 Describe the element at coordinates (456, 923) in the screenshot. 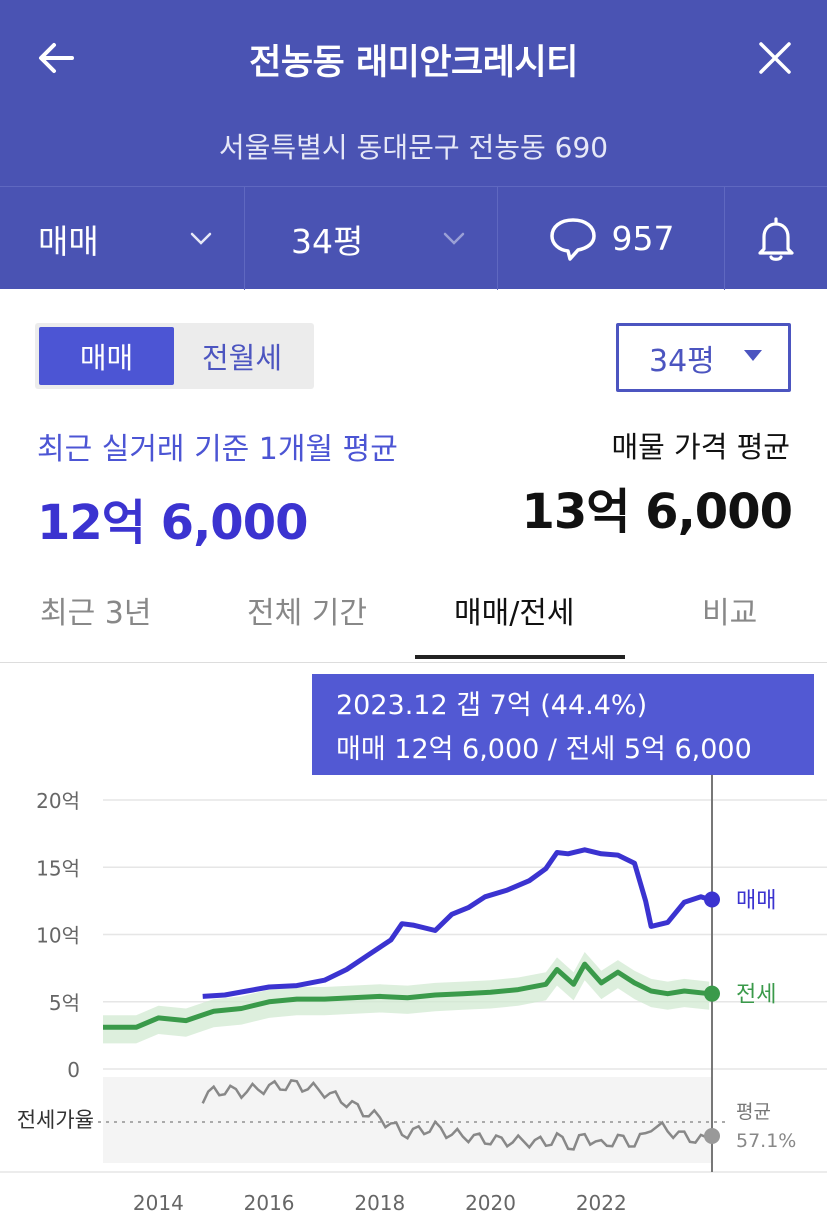

I see `sale-line` at that location.